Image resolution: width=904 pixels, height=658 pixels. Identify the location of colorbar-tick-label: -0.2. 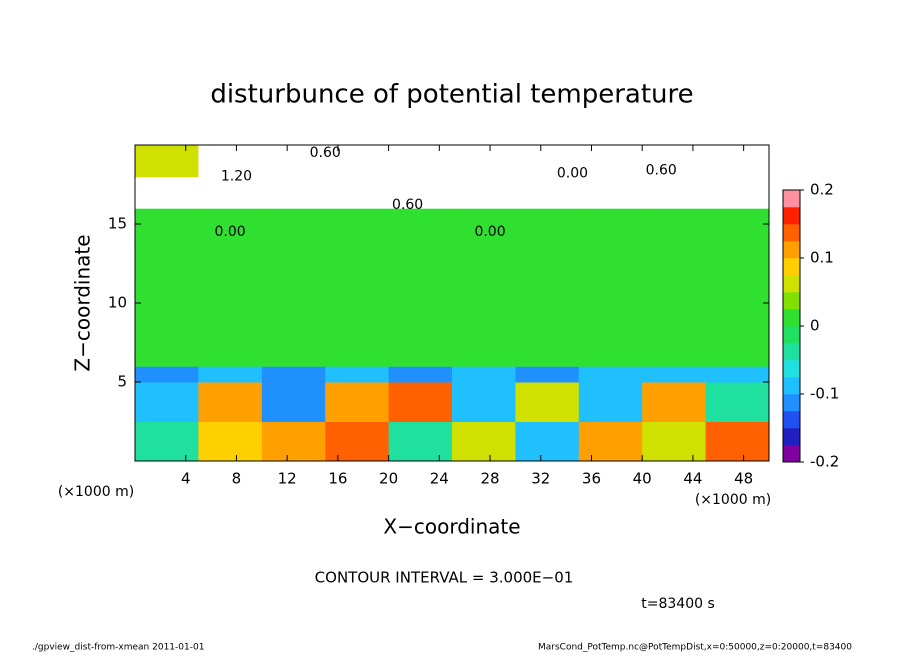
(824, 462).